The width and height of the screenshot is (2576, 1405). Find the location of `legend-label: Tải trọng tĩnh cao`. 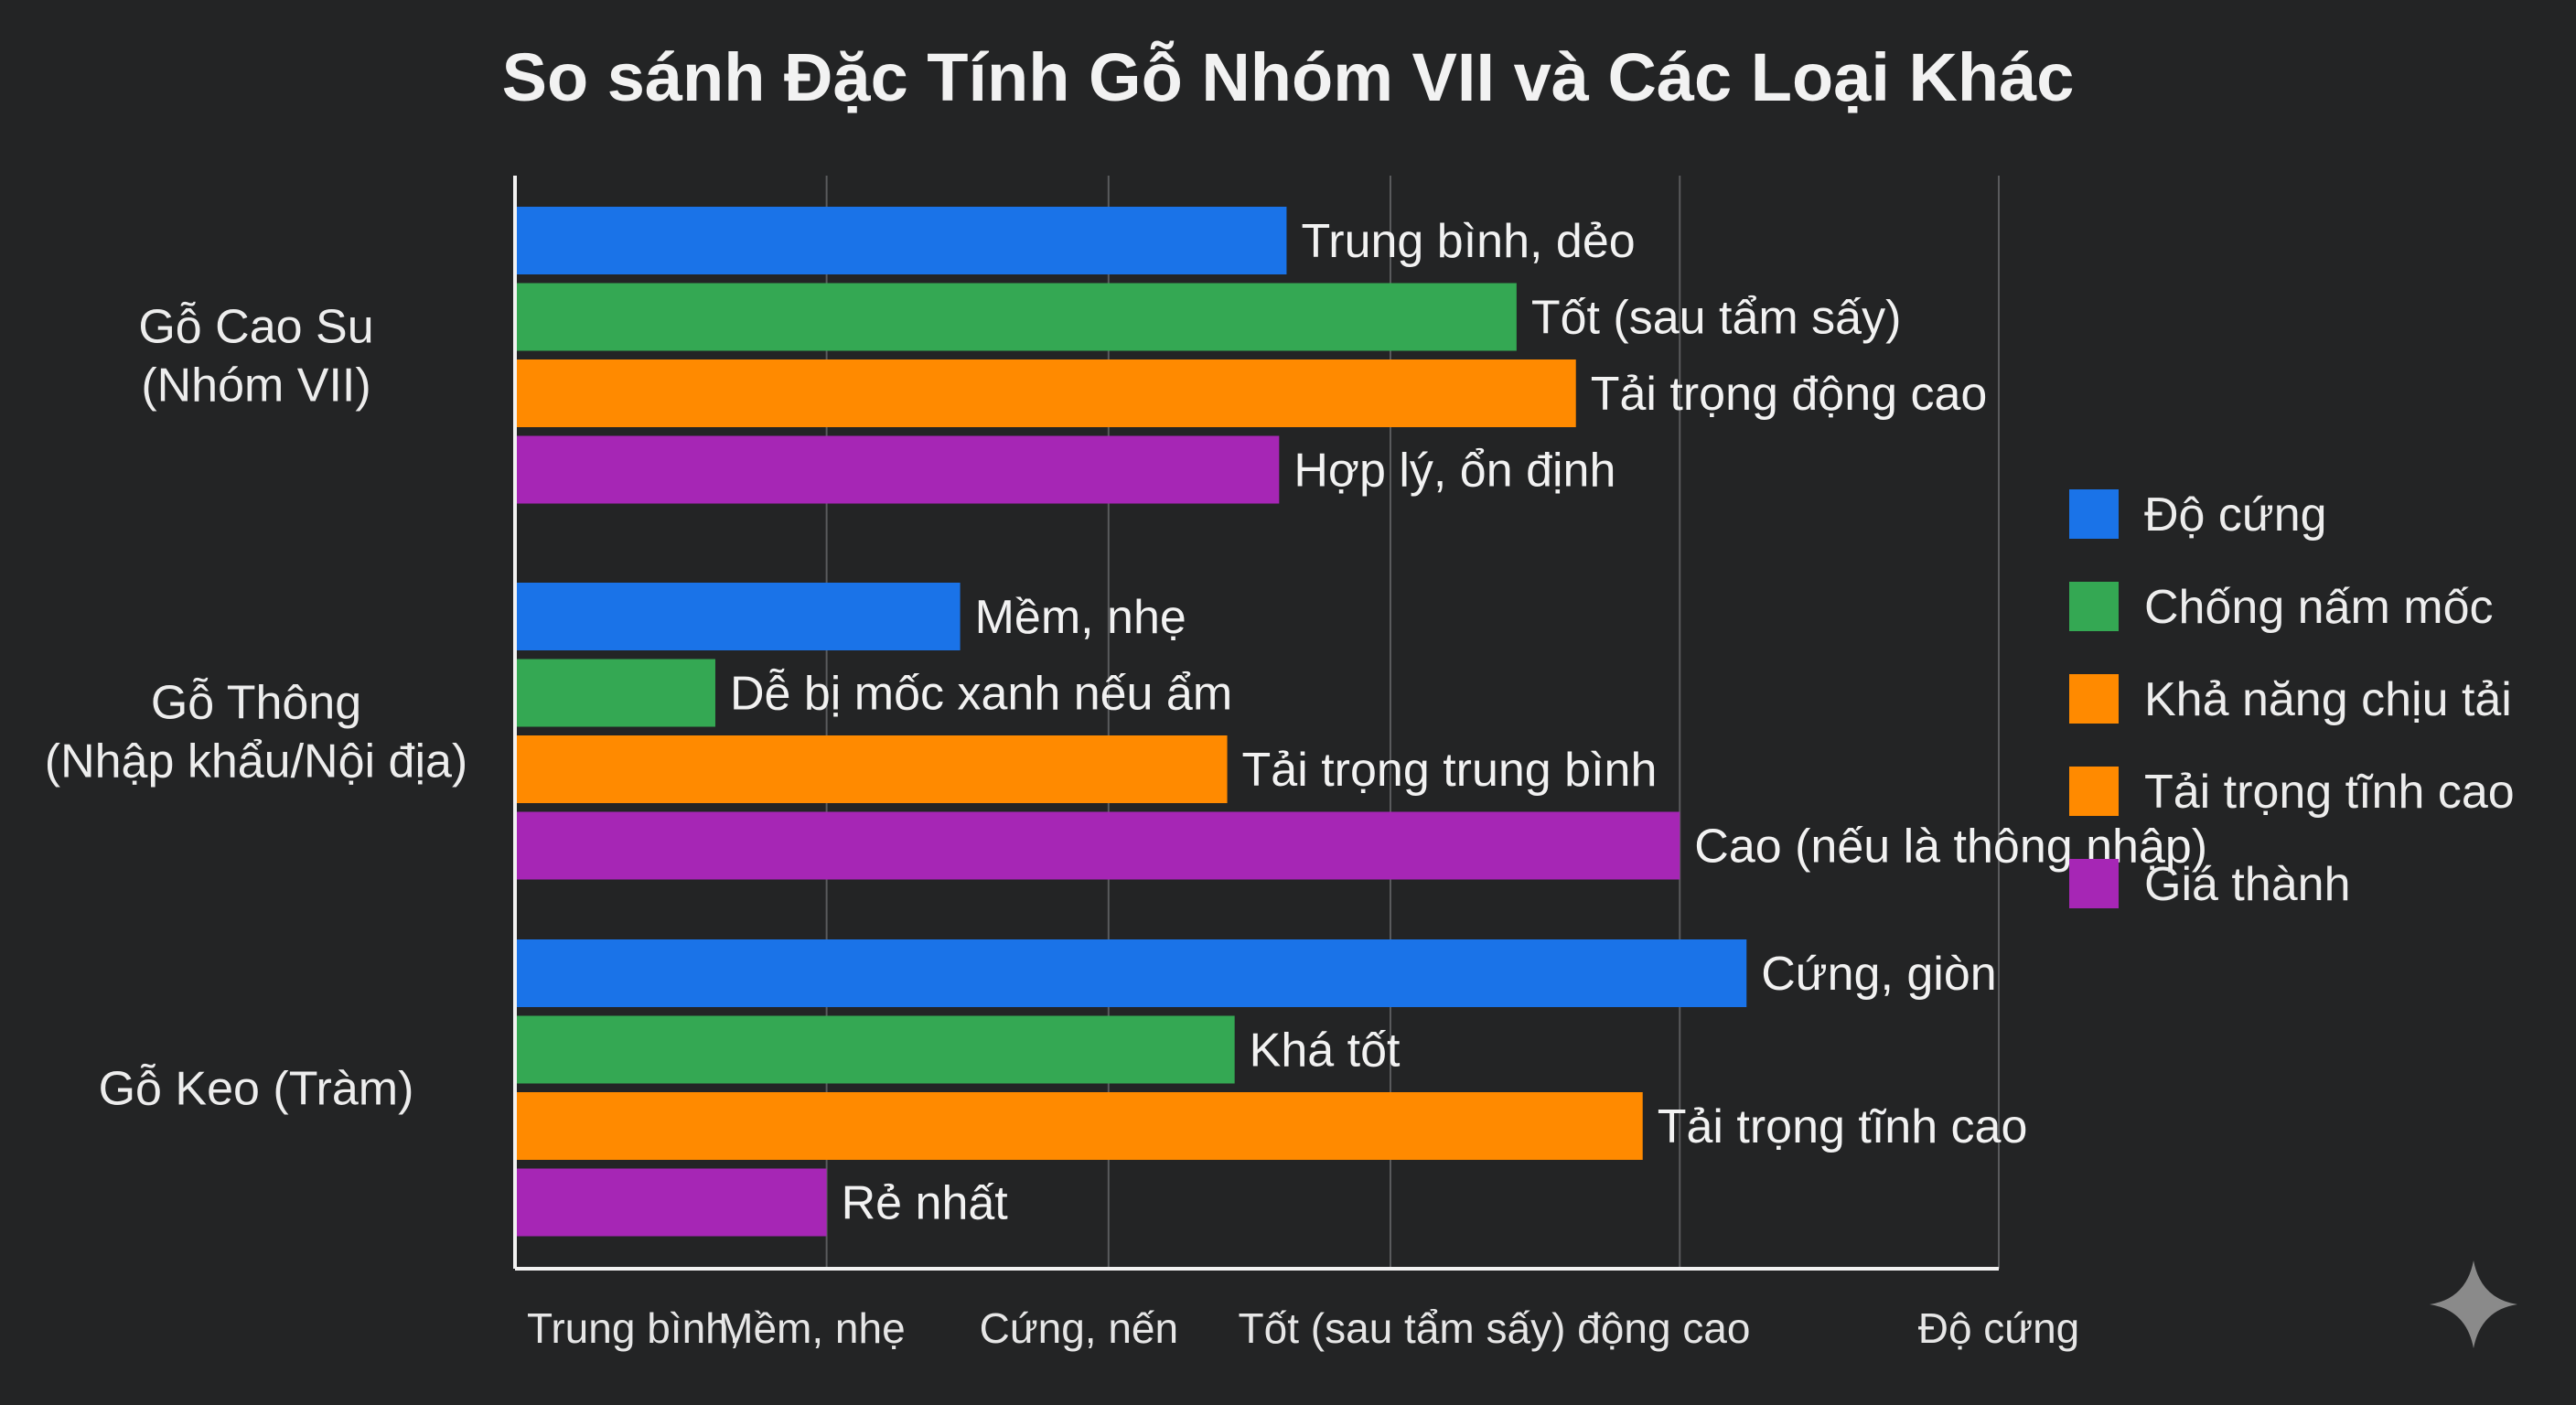

legend-label: Tải trọng tĩnh cao is located at coordinates (2329, 792).